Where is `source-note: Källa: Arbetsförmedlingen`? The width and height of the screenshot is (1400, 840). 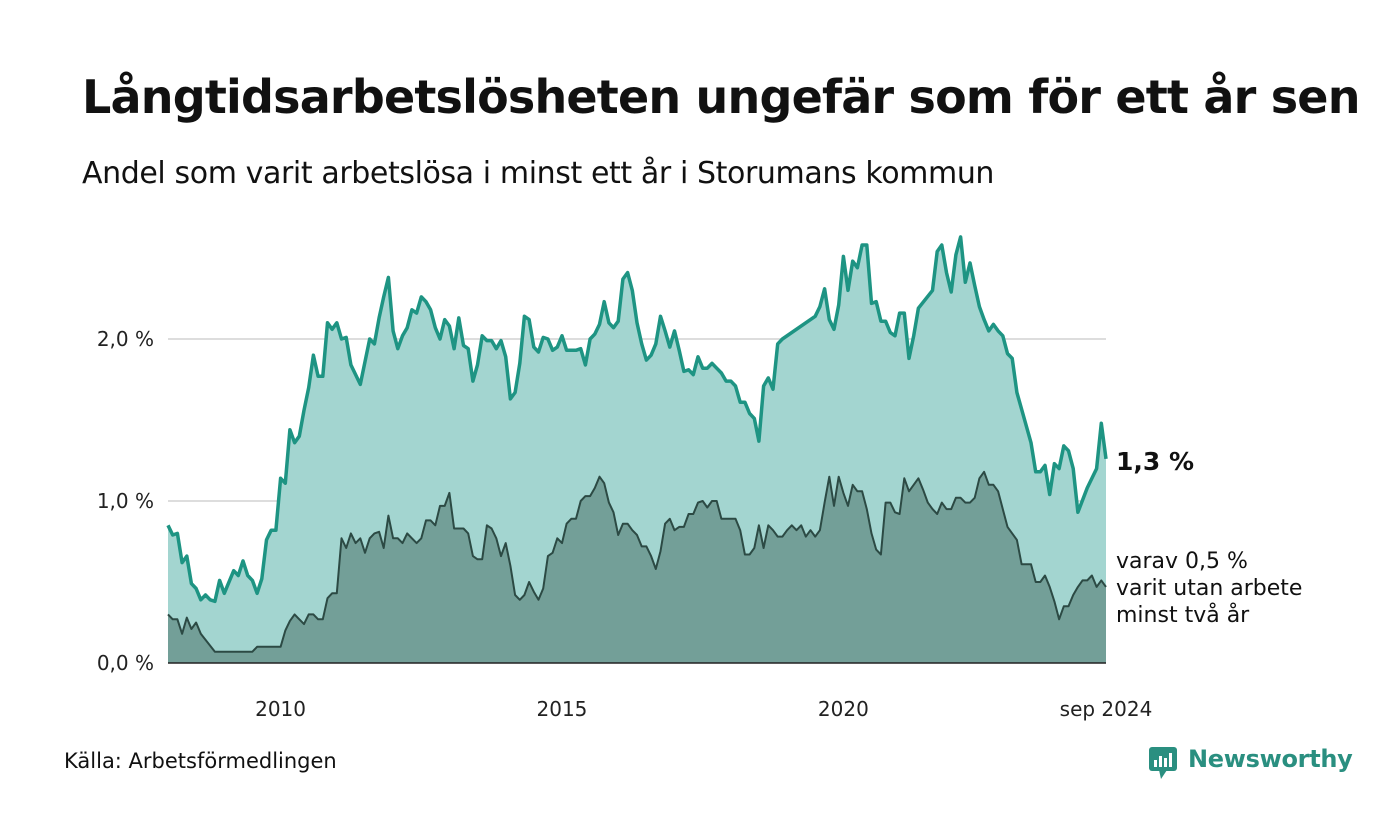
source-note: Källa: Arbetsförmedlingen is located at coordinates (200, 761).